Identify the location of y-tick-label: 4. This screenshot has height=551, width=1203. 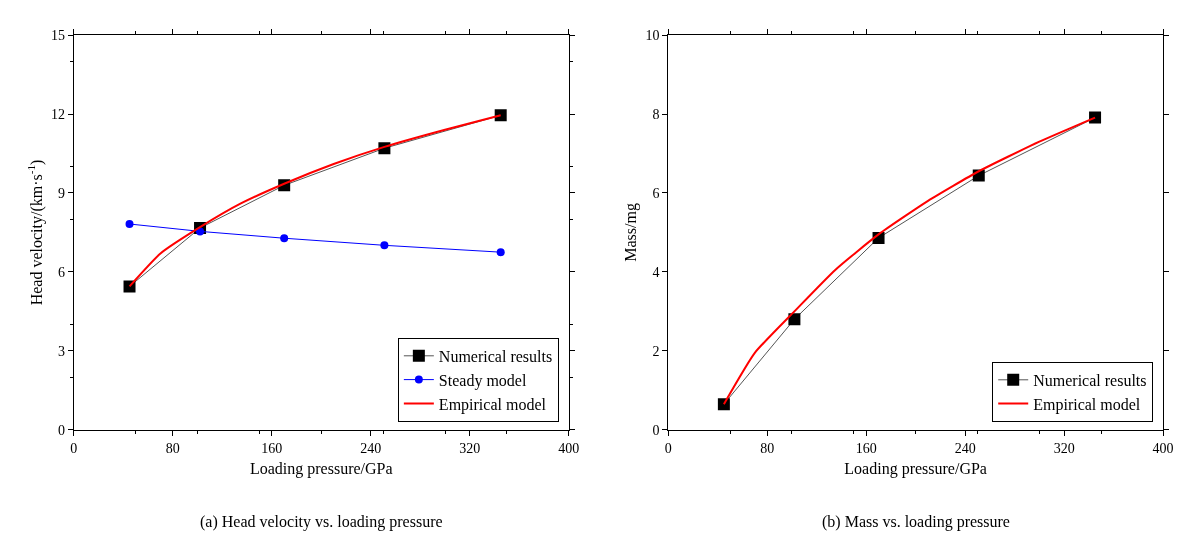
(656, 272).